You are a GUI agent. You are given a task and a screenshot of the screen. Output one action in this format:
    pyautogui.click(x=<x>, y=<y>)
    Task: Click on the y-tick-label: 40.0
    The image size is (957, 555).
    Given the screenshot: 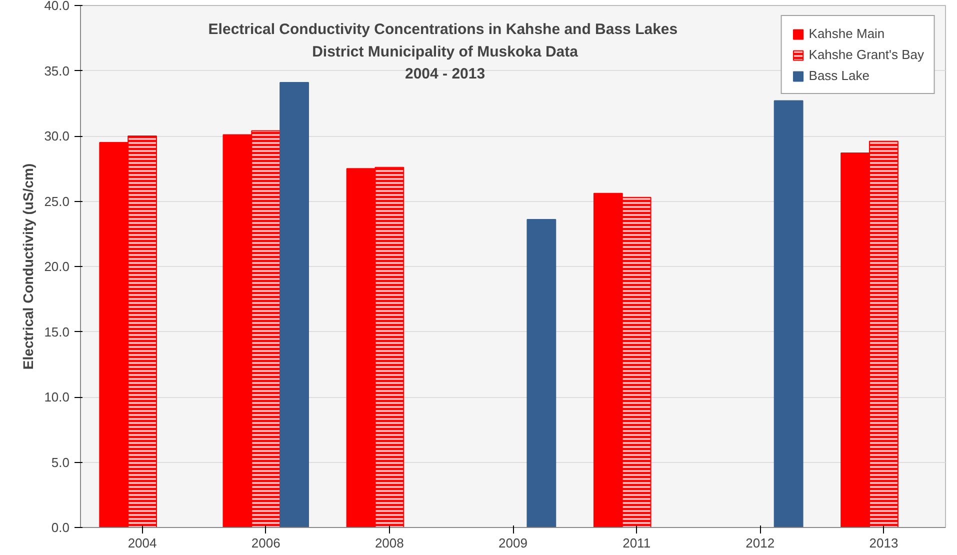 What is the action you would take?
    pyautogui.click(x=57, y=6)
    